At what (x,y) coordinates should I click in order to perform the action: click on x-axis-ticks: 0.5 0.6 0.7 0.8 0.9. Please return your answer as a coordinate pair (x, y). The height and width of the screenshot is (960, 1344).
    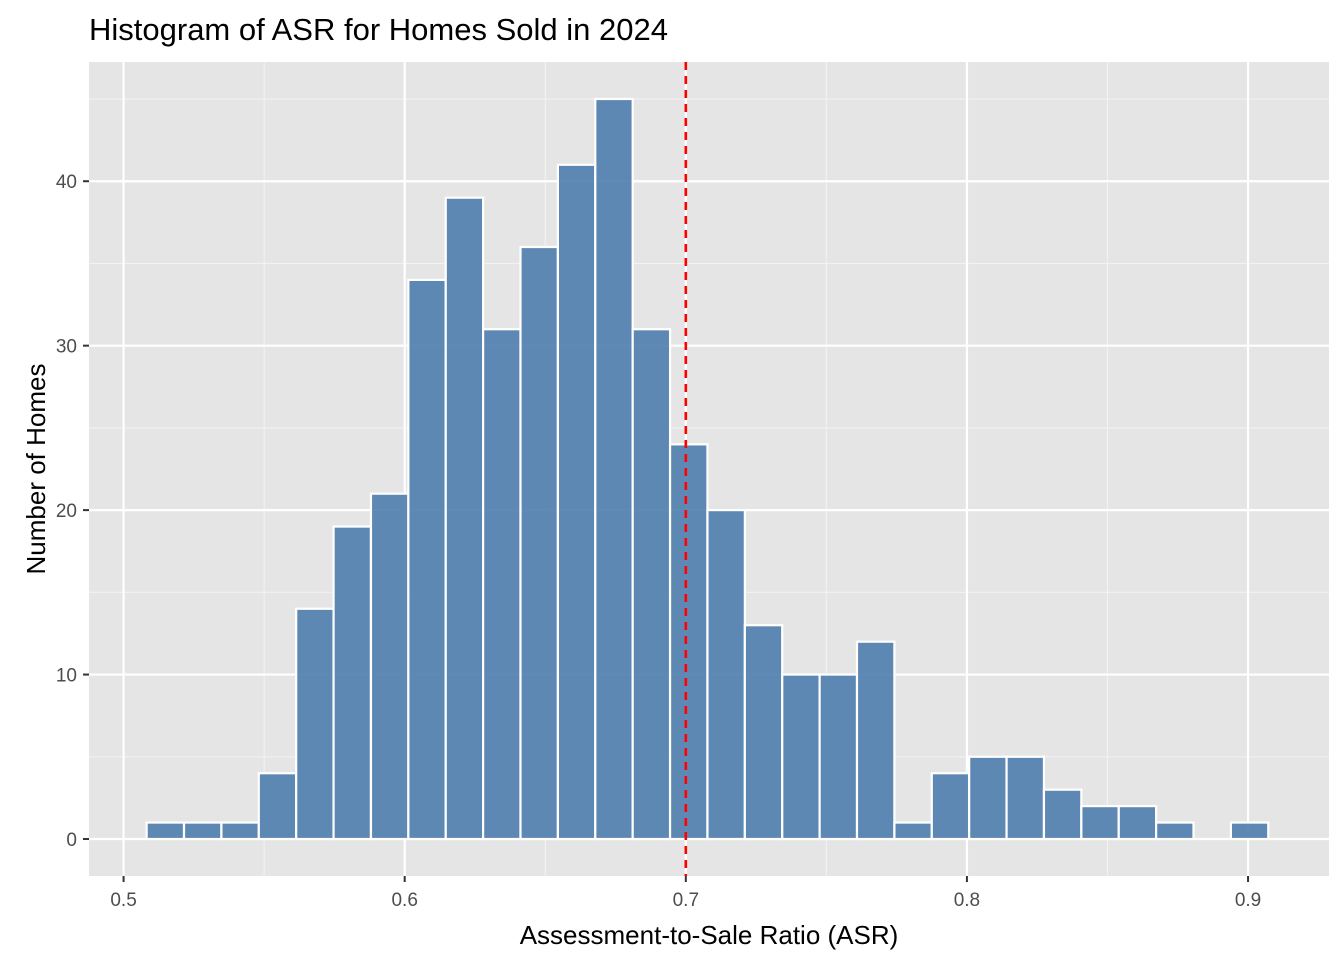
    Looking at the image, I should click on (685, 893).